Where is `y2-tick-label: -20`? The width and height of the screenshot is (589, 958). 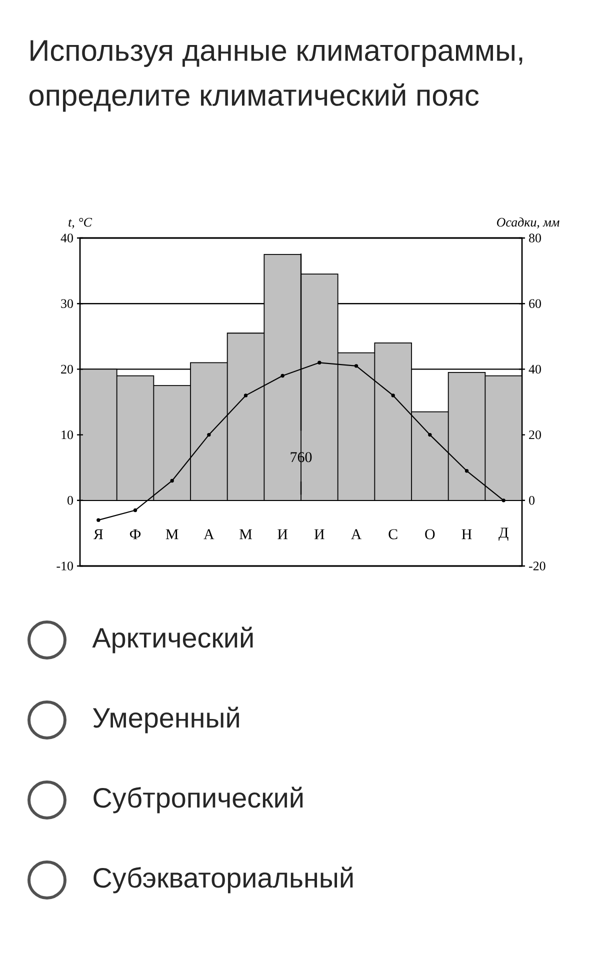
y2-tick-label: -20 is located at coordinates (537, 566).